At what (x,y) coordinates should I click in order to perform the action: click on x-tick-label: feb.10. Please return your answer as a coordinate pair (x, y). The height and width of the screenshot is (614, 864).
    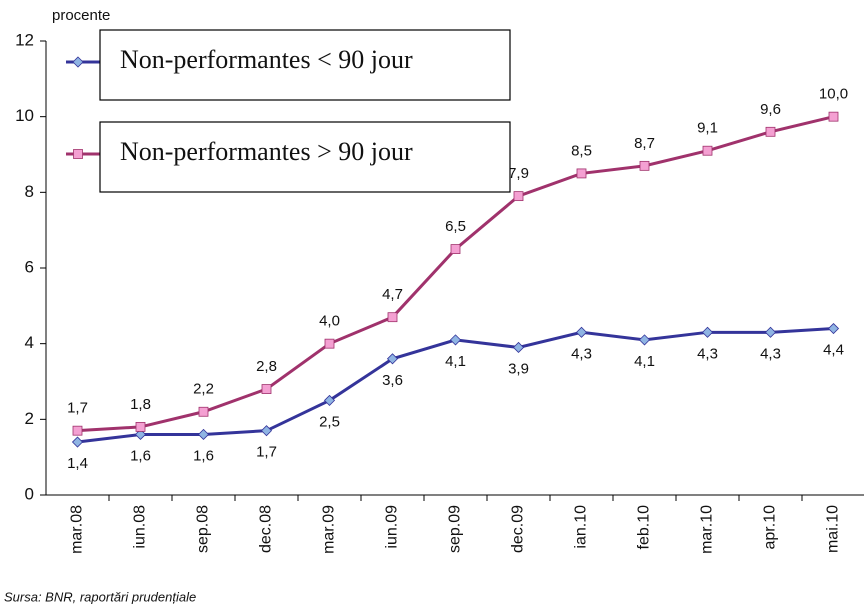
    Looking at the image, I should click on (644, 527).